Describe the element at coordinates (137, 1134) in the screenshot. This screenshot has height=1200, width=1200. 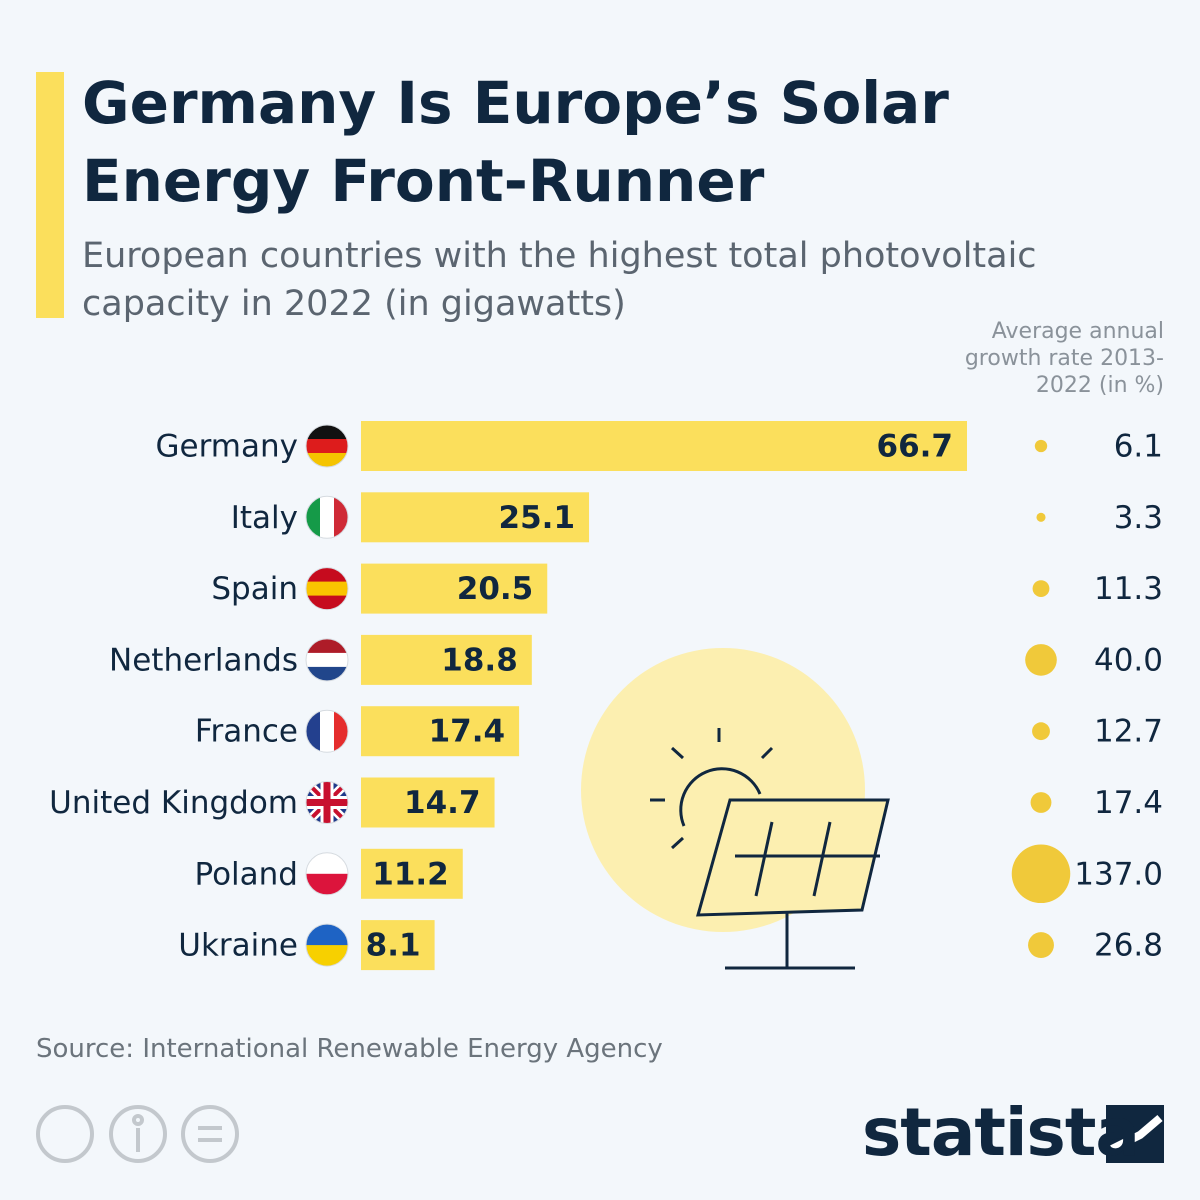
I see `cc-icons` at that location.